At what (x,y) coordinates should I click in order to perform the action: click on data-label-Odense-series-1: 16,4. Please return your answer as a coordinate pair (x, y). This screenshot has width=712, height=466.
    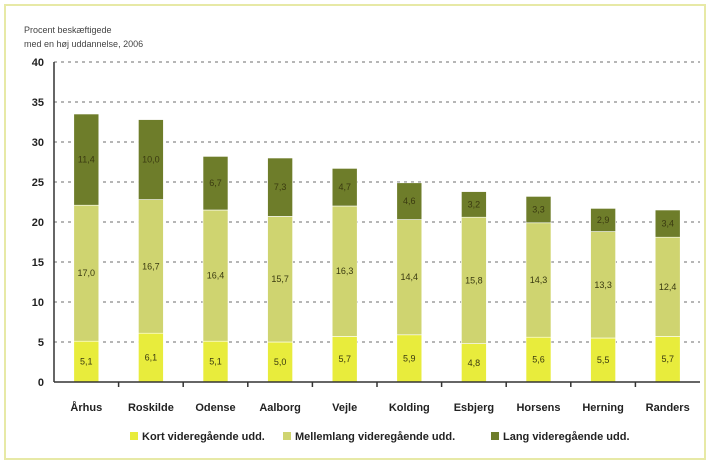
    Looking at the image, I should click on (216, 276).